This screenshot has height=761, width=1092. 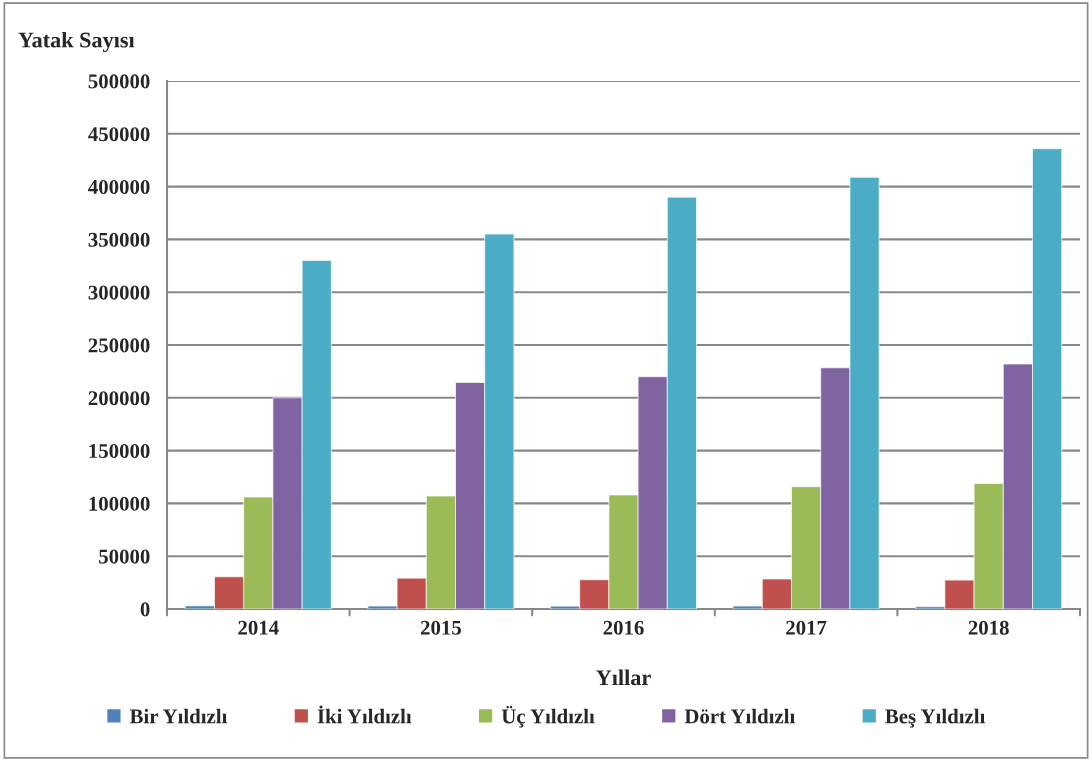 What do you see at coordinates (124, 556) in the screenshot?
I see `y-tick-label: 50000` at bounding box center [124, 556].